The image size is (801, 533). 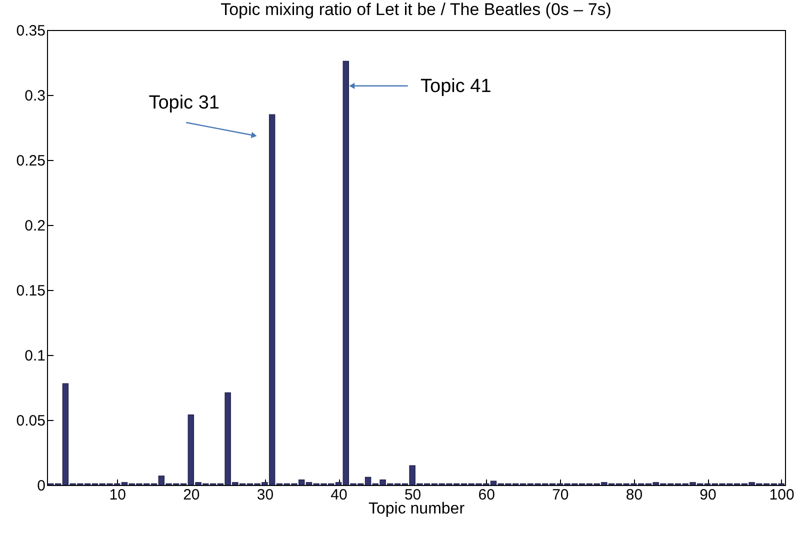 I want to click on x-tick-label: 80, so click(x=634, y=495).